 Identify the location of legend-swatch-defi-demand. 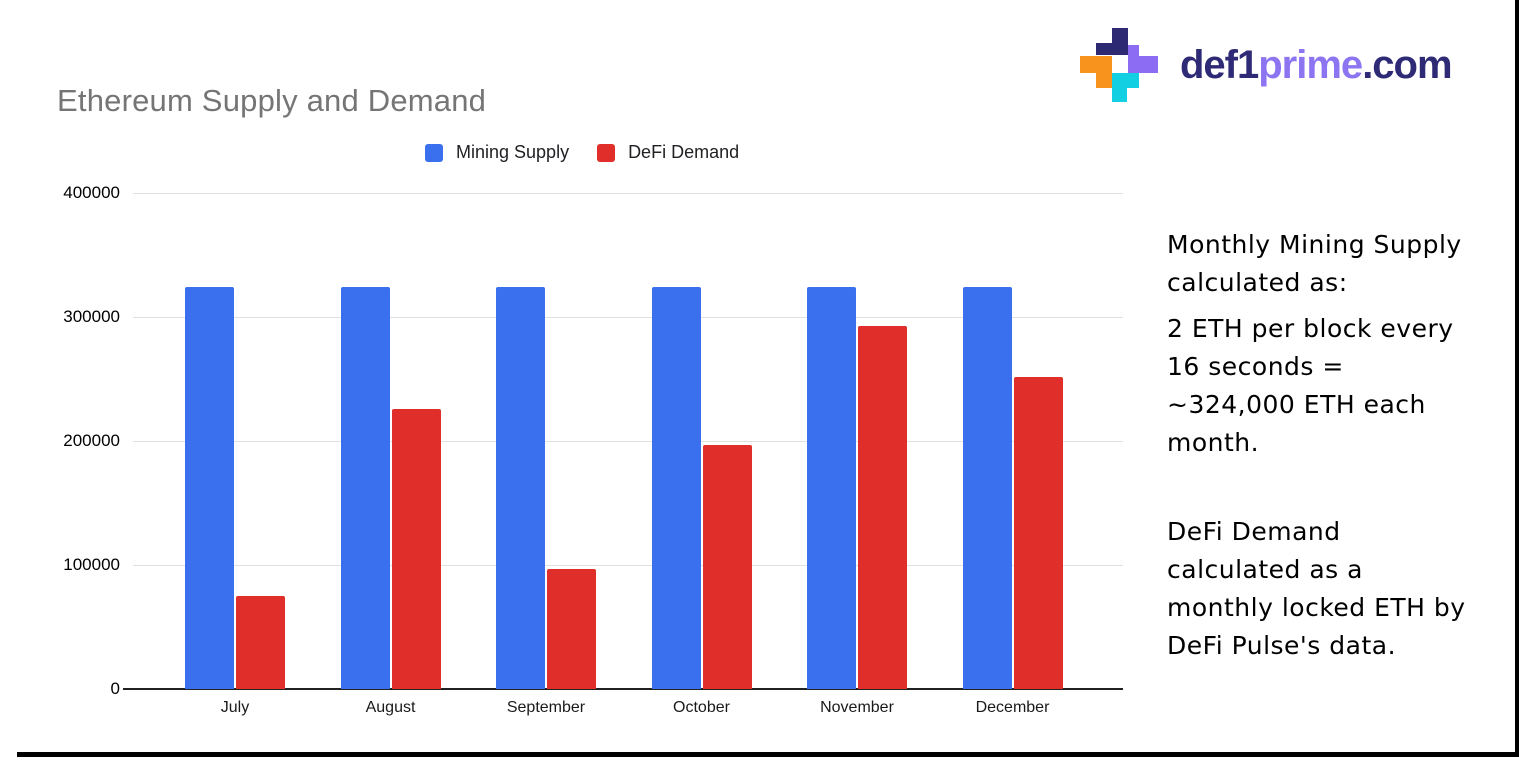
(606, 152).